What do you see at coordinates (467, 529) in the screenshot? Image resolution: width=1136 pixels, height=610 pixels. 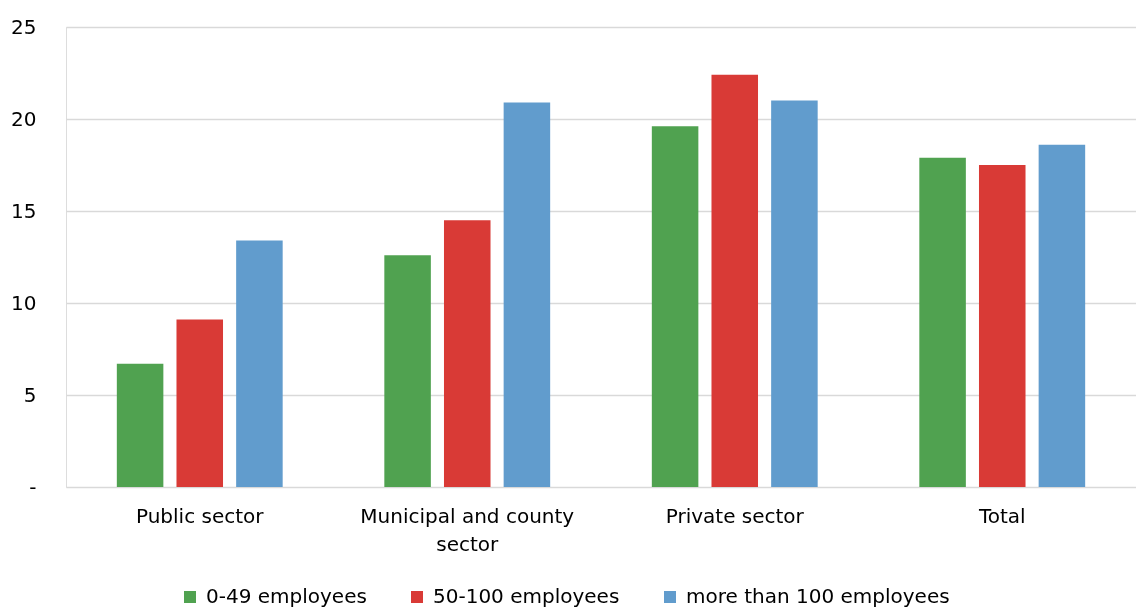 I see `x-tick-label: Municipal and county sector` at bounding box center [467, 529].